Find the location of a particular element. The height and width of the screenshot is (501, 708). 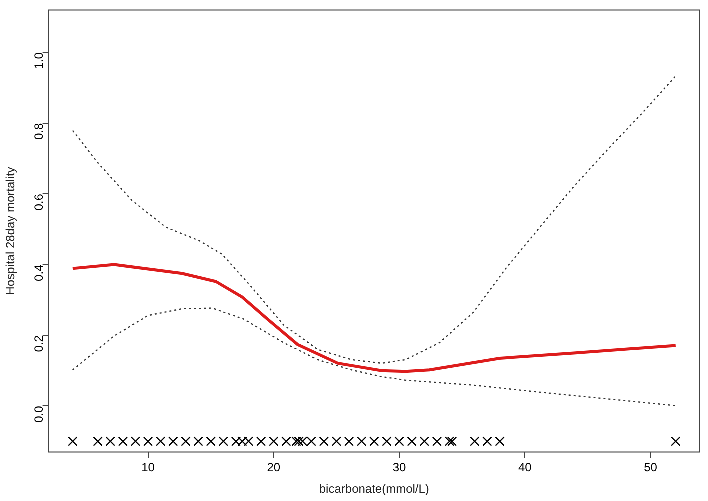

y-tick-label: 0.0 is located at coordinates (39, 414).